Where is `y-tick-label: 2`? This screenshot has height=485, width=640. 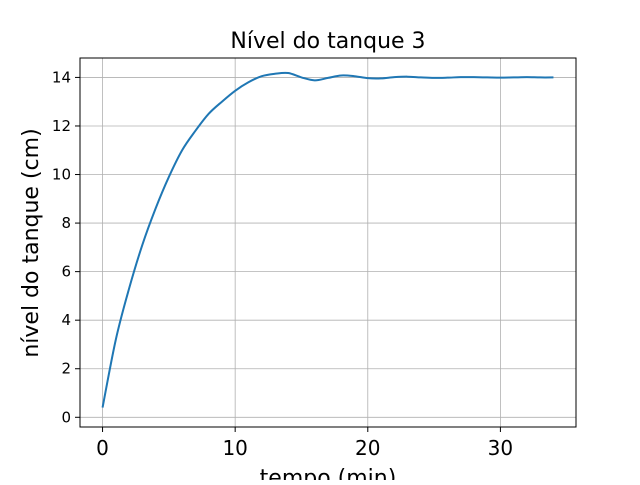 y-tick-label: 2 is located at coordinates (66, 369).